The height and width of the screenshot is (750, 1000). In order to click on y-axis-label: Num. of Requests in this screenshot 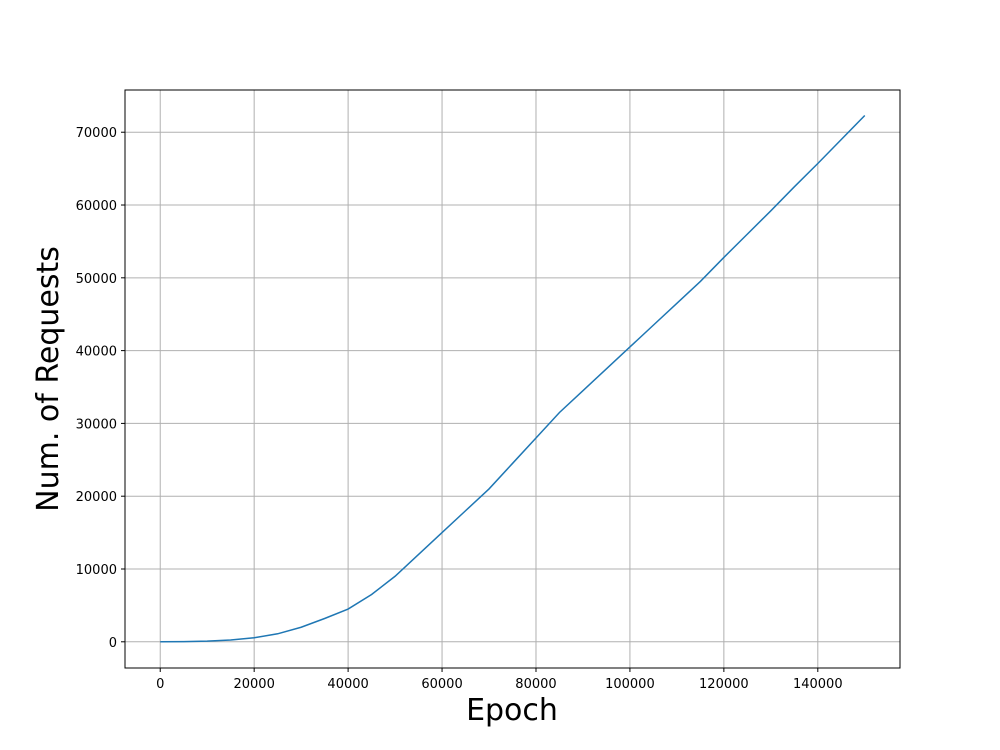, I will do `click(48, 379)`.